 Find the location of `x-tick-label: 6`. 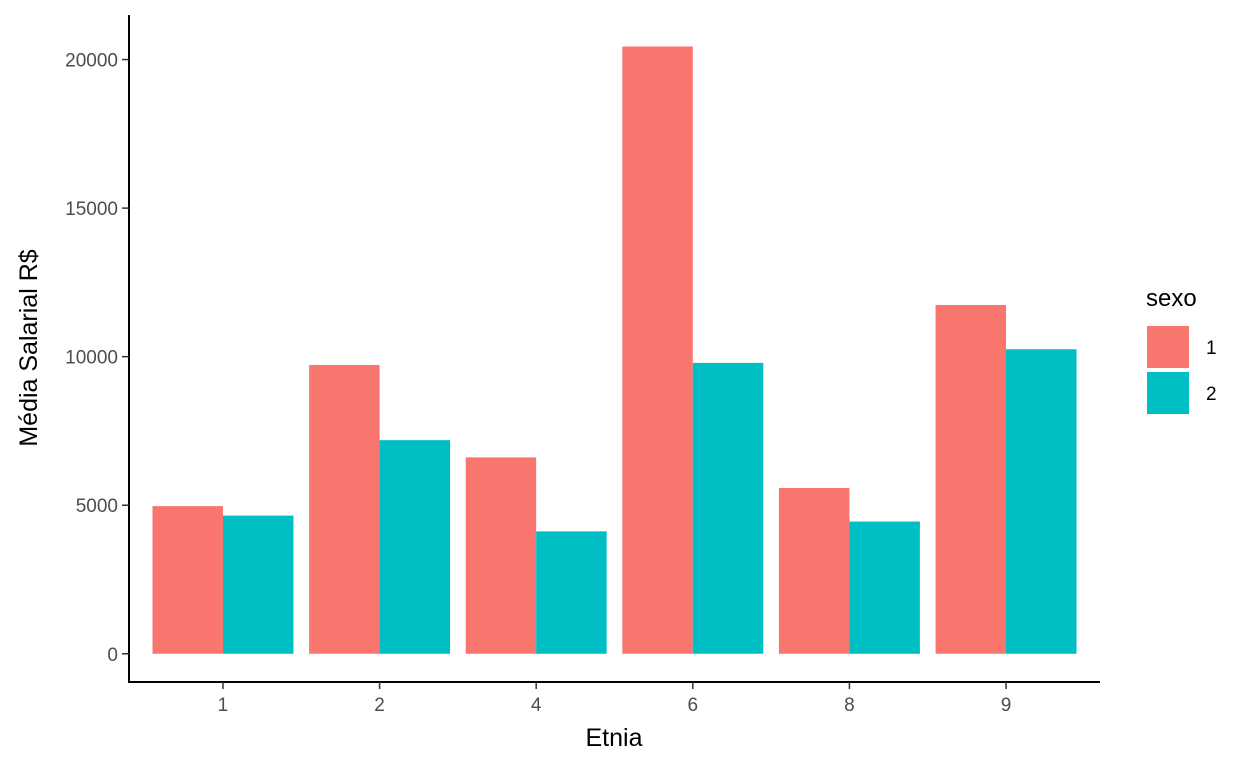

x-tick-label: 6 is located at coordinates (693, 705).